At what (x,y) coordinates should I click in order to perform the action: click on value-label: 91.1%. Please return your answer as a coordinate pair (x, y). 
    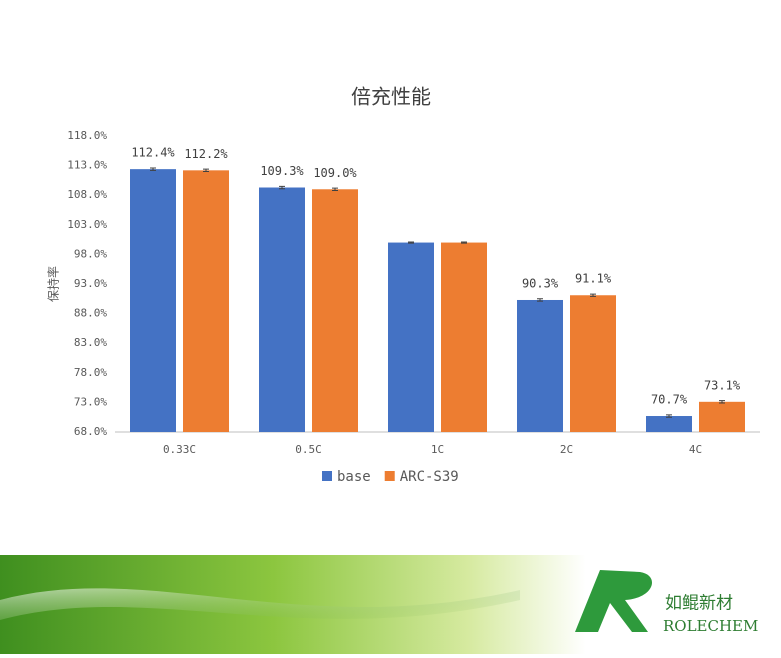
    Looking at the image, I should click on (593, 279).